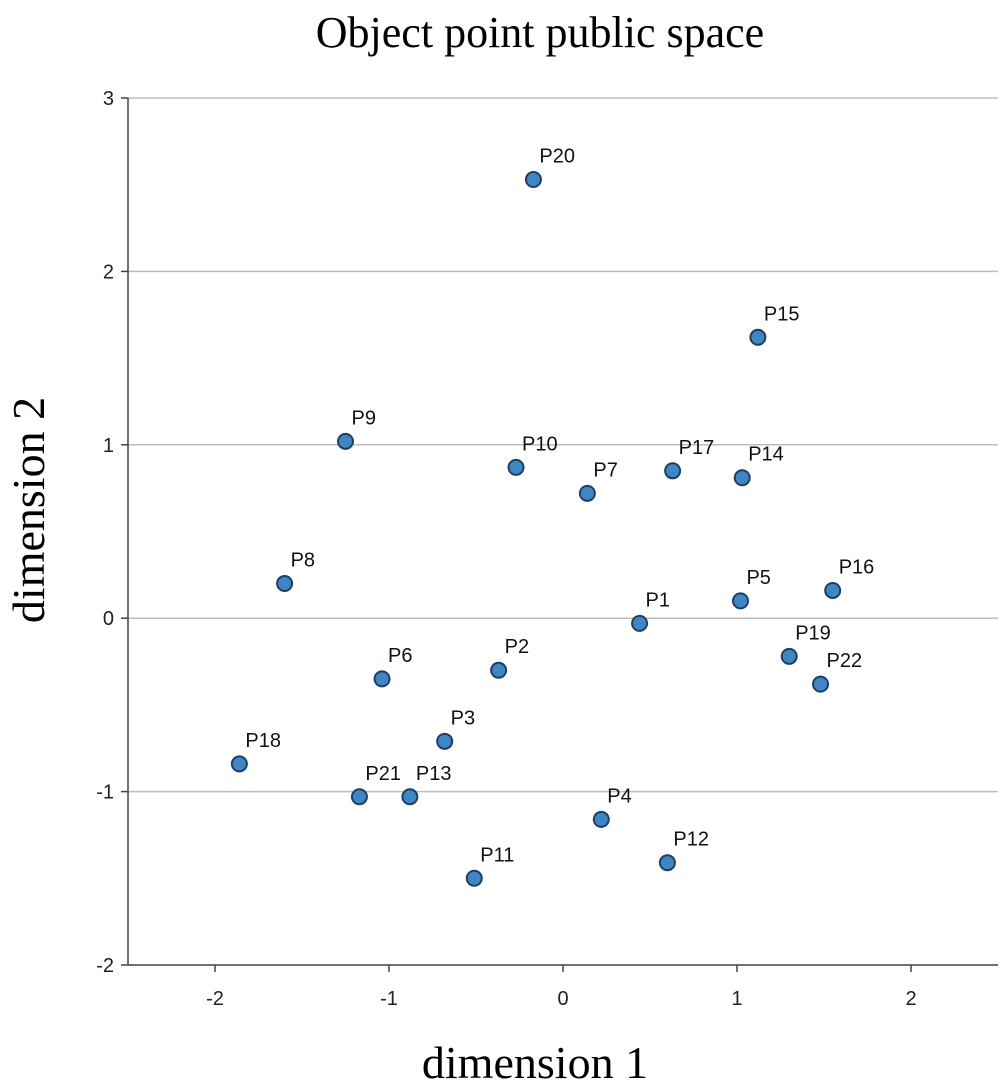  What do you see at coordinates (833, 590) in the screenshot?
I see `data-point-p16` at bounding box center [833, 590].